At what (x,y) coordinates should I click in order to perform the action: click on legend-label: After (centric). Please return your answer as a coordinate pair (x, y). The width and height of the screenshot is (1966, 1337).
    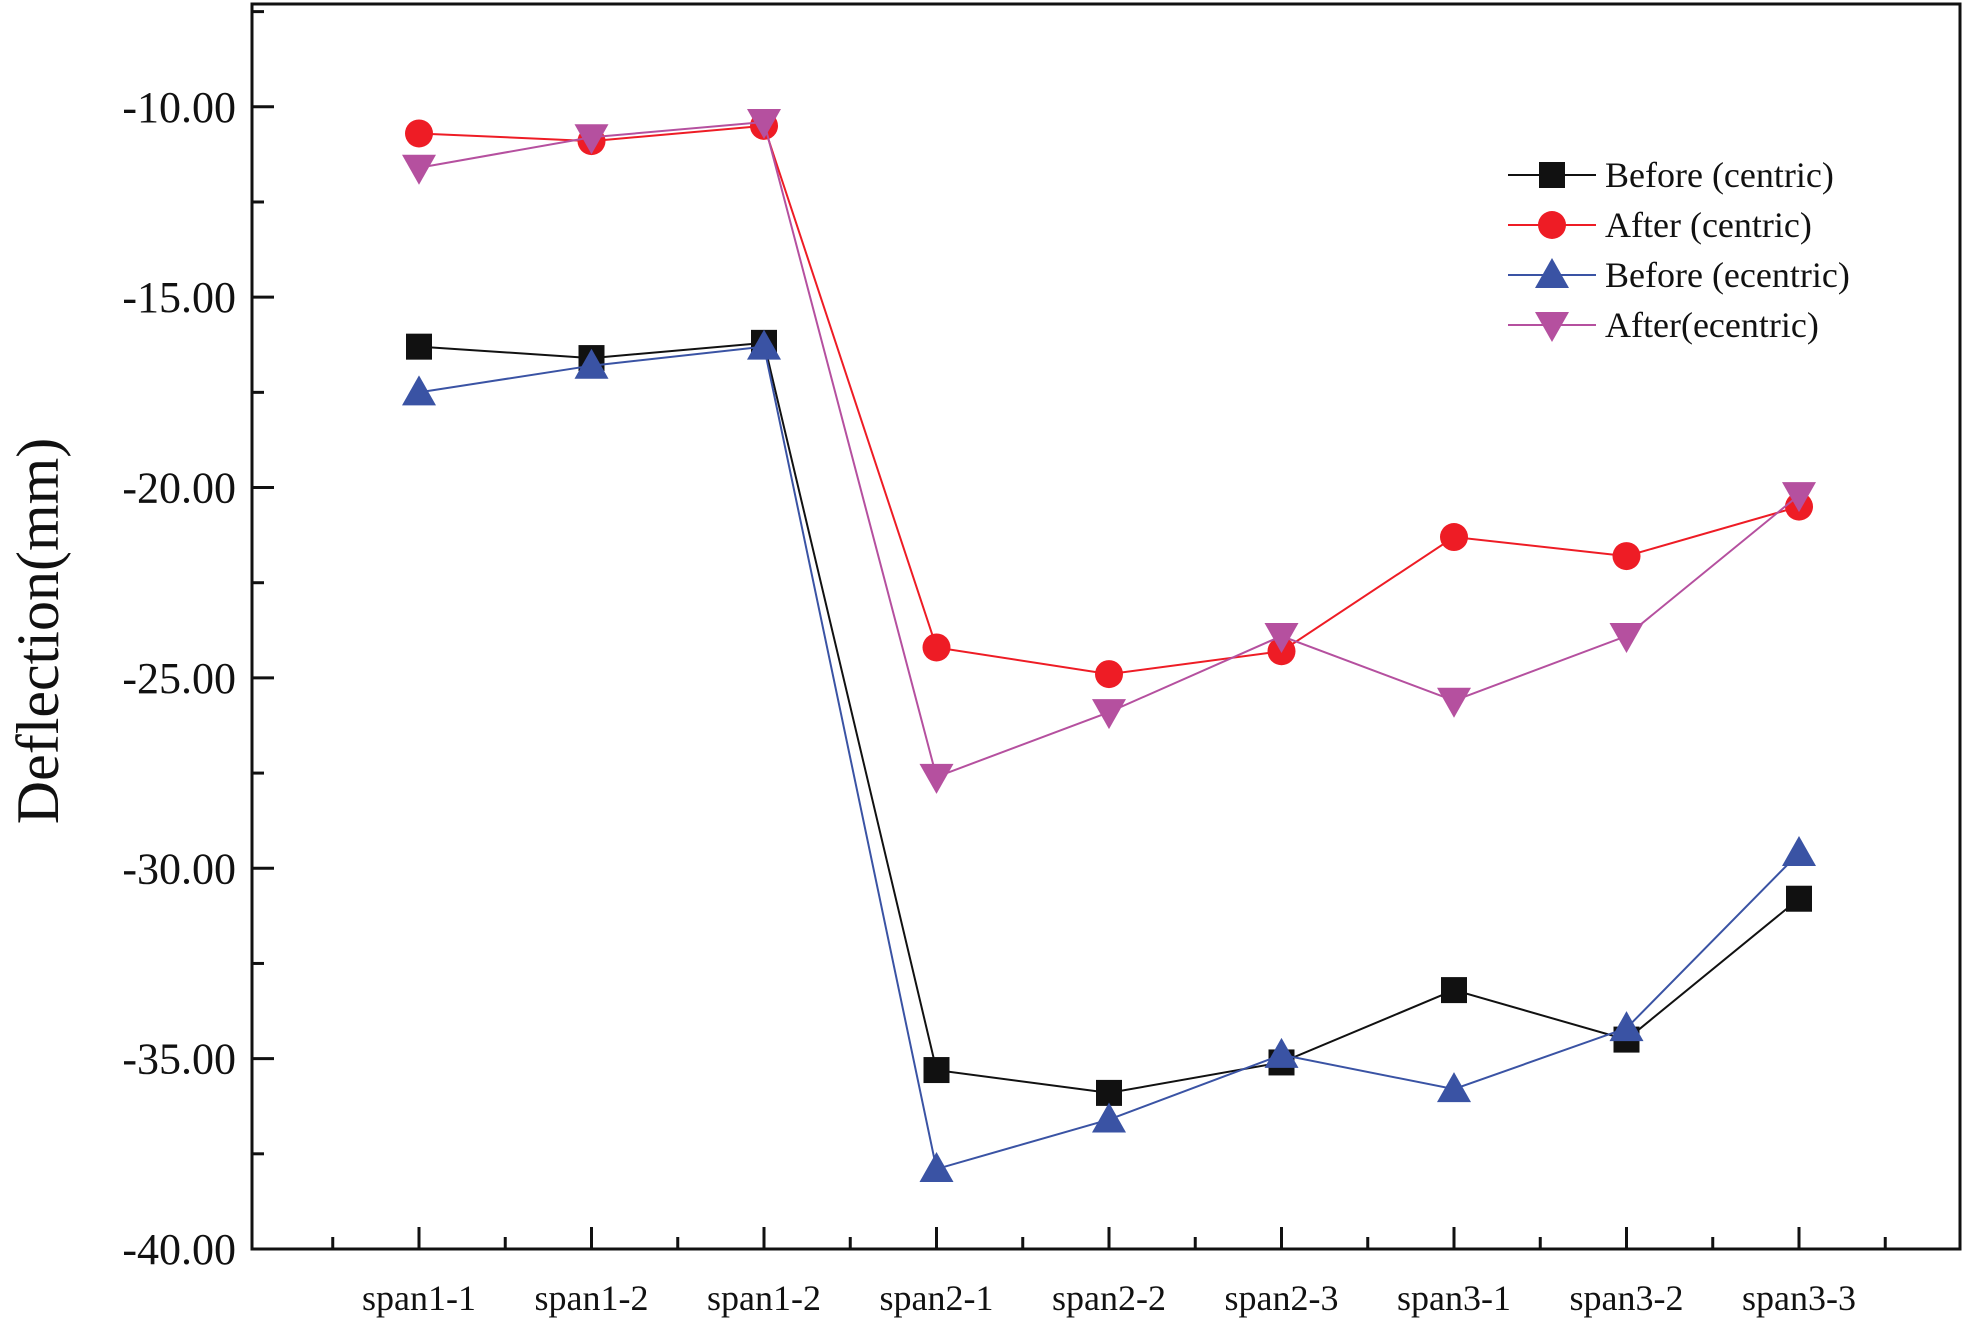
    Looking at the image, I should click on (1708, 225).